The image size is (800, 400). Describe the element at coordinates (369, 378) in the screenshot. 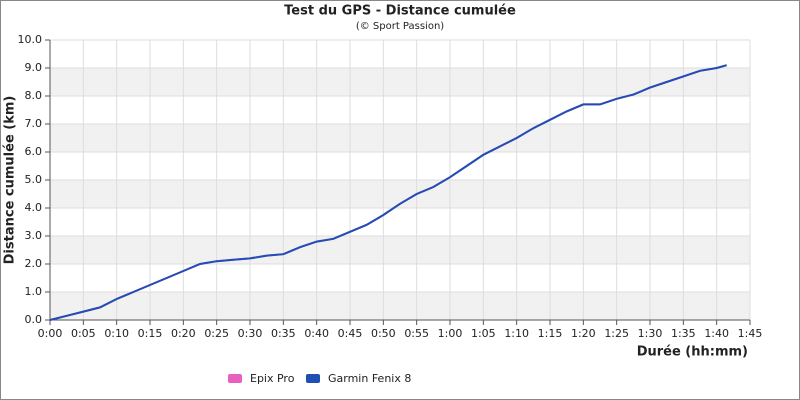

I see `legend-label: Garmin Fenix 8` at that location.